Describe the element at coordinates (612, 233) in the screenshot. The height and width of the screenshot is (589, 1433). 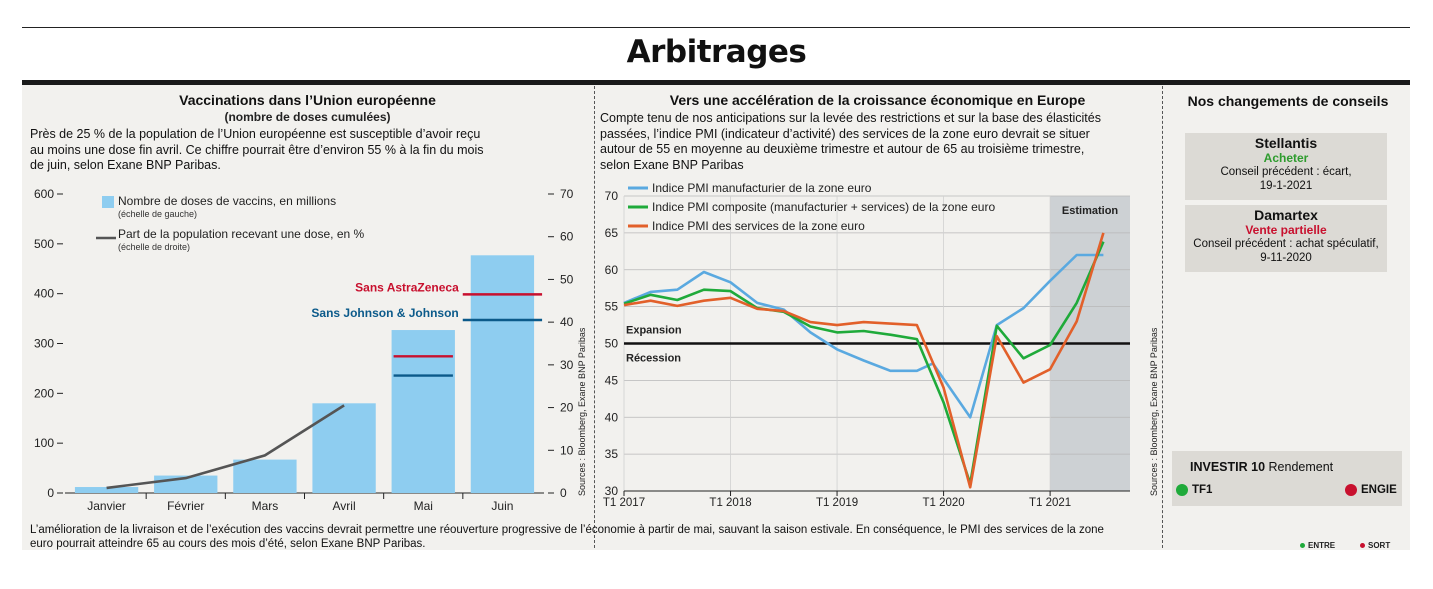
I see `y-tick-label: 65` at that location.